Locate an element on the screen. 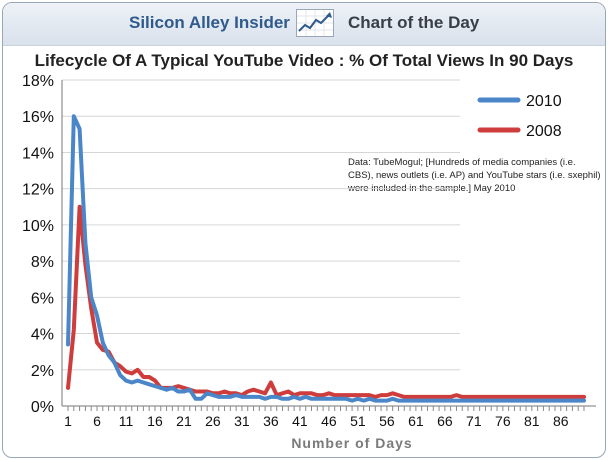 This screenshot has height=460, width=608. x-tick-label: 76 is located at coordinates (503, 421).